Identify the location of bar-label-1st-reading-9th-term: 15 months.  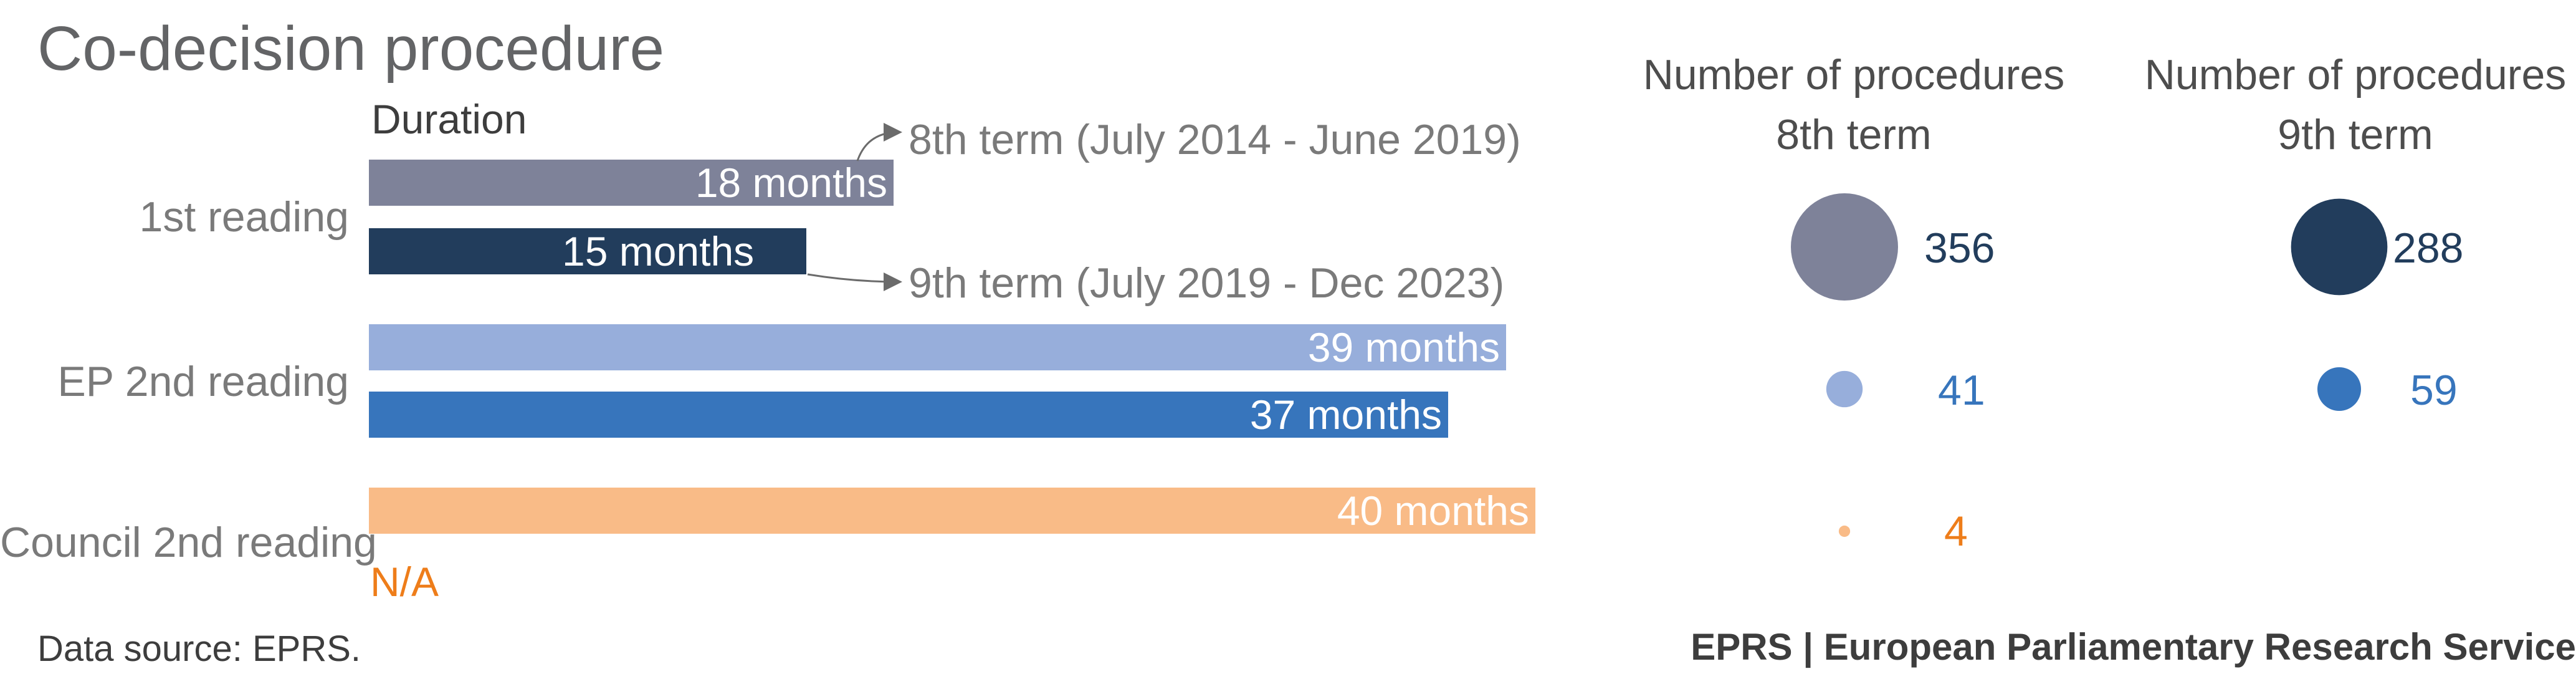
(658, 251).